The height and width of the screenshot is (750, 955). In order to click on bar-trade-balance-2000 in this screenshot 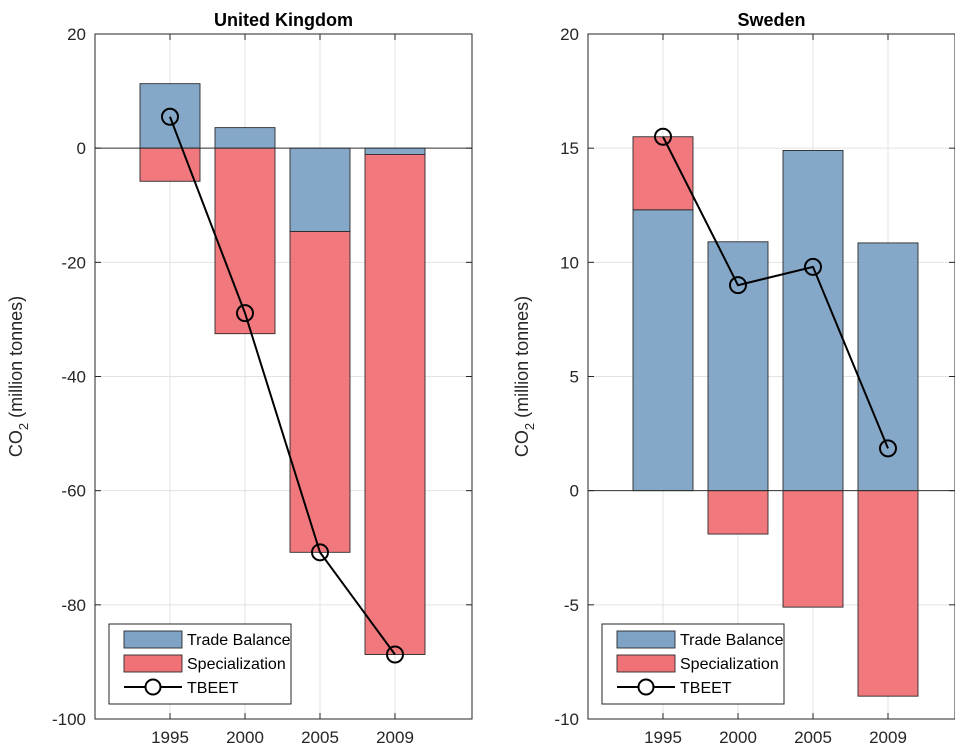, I will do `click(245, 138)`.